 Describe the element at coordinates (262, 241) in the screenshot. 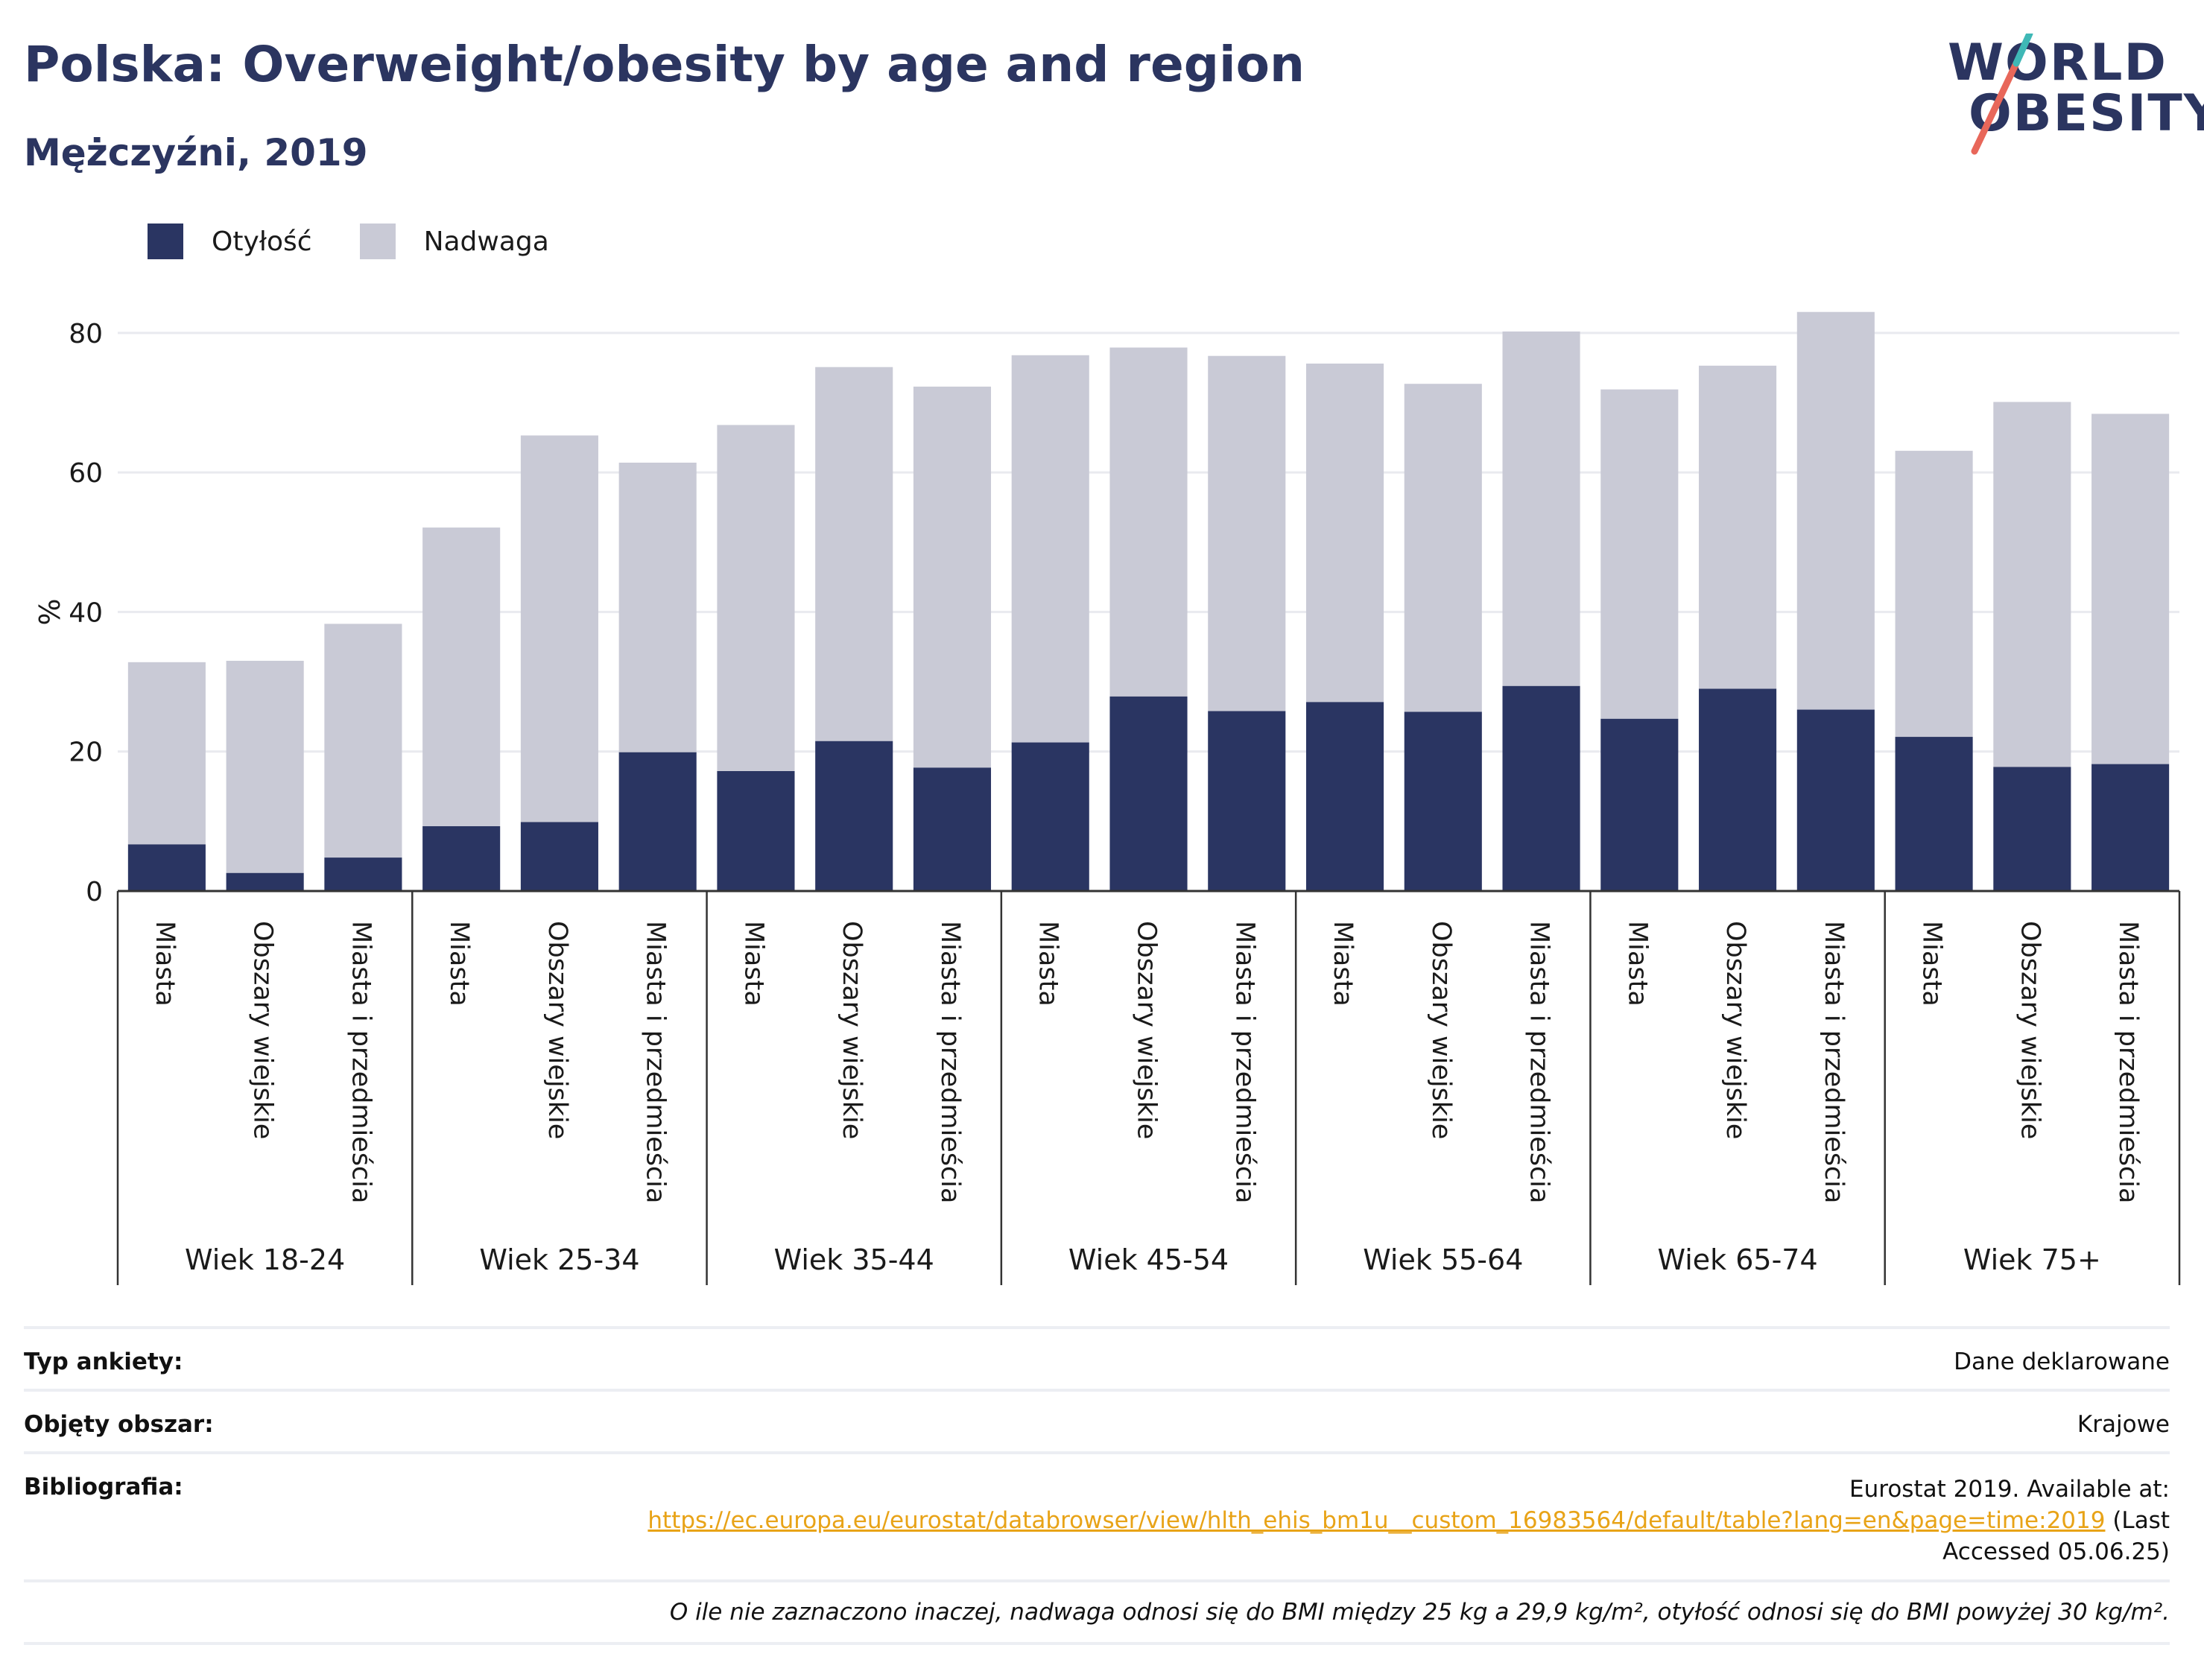

I see `legend-label-obesity: Otyłość` at that location.